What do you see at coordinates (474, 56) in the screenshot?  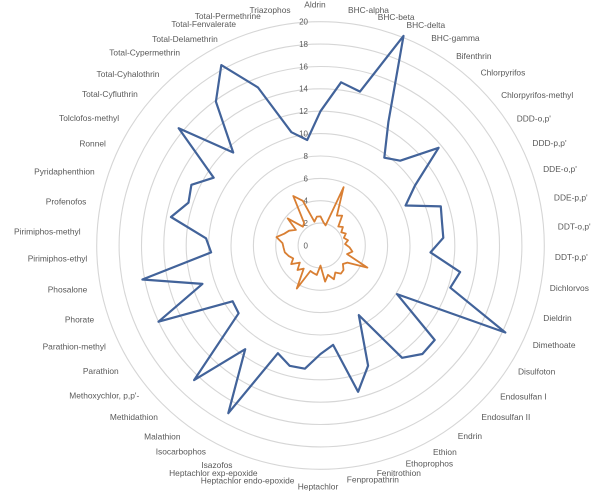 I see `svg-text: Bifenthrin` at bounding box center [474, 56].